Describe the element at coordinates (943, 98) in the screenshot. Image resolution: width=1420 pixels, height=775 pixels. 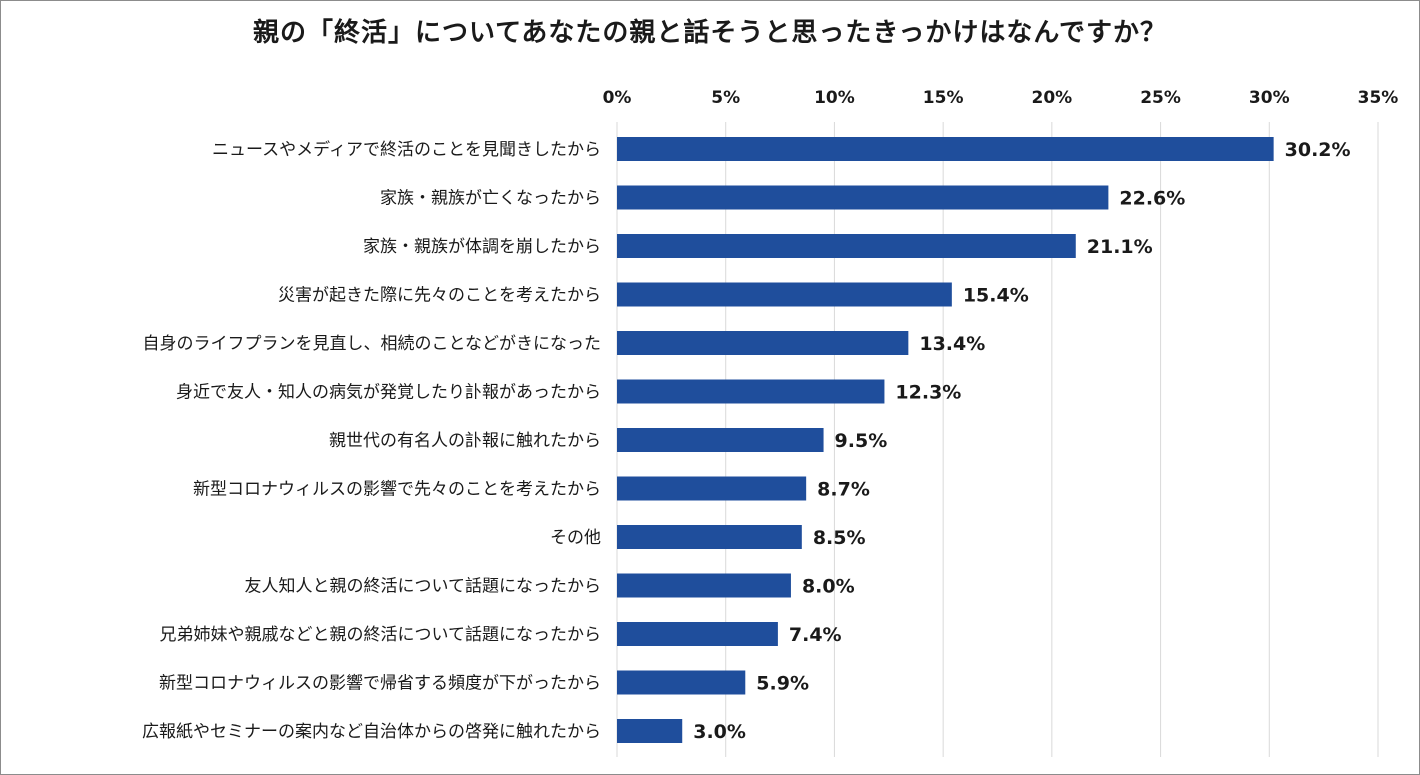
I see `x-tick-label: 15%` at that location.